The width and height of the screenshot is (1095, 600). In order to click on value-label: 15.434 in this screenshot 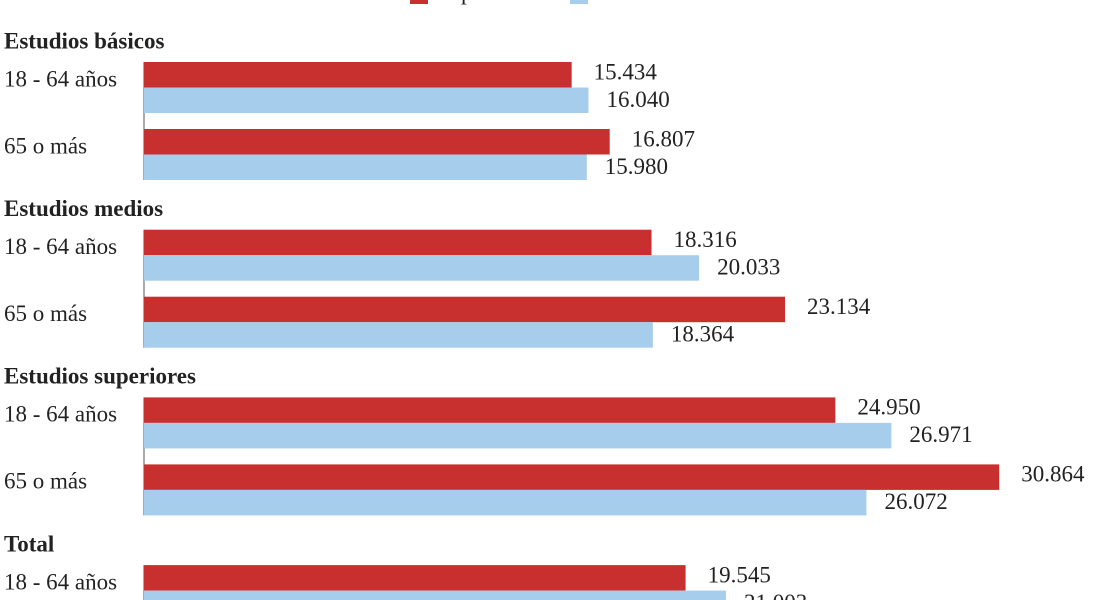, I will do `click(626, 71)`.